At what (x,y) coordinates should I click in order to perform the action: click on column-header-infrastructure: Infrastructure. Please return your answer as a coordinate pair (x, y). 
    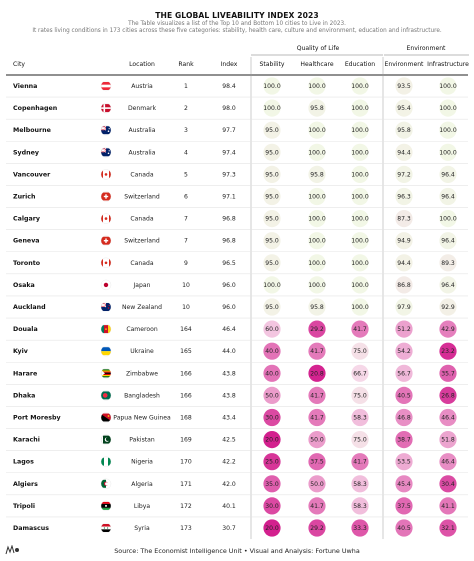
    Looking at the image, I should click on (448, 64).